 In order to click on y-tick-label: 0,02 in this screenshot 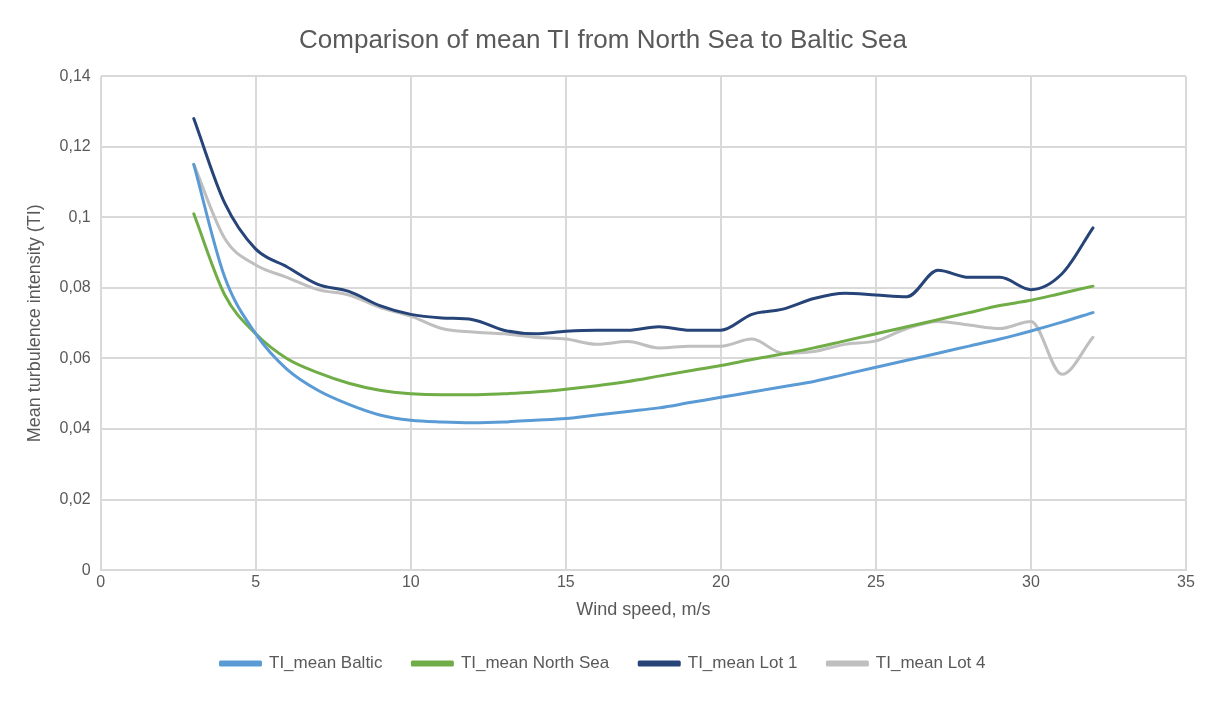, I will do `click(75, 499)`.